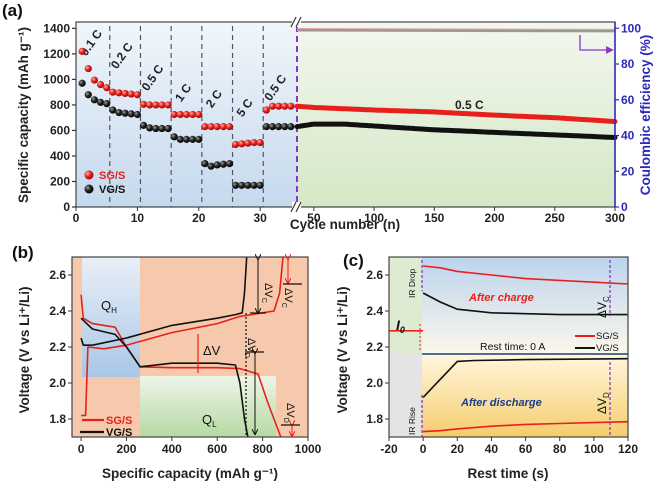 The width and height of the screenshot is (660, 492). What do you see at coordinates (353, 260) in the screenshot?
I see `panel-label-c: (c)` at bounding box center [353, 260].